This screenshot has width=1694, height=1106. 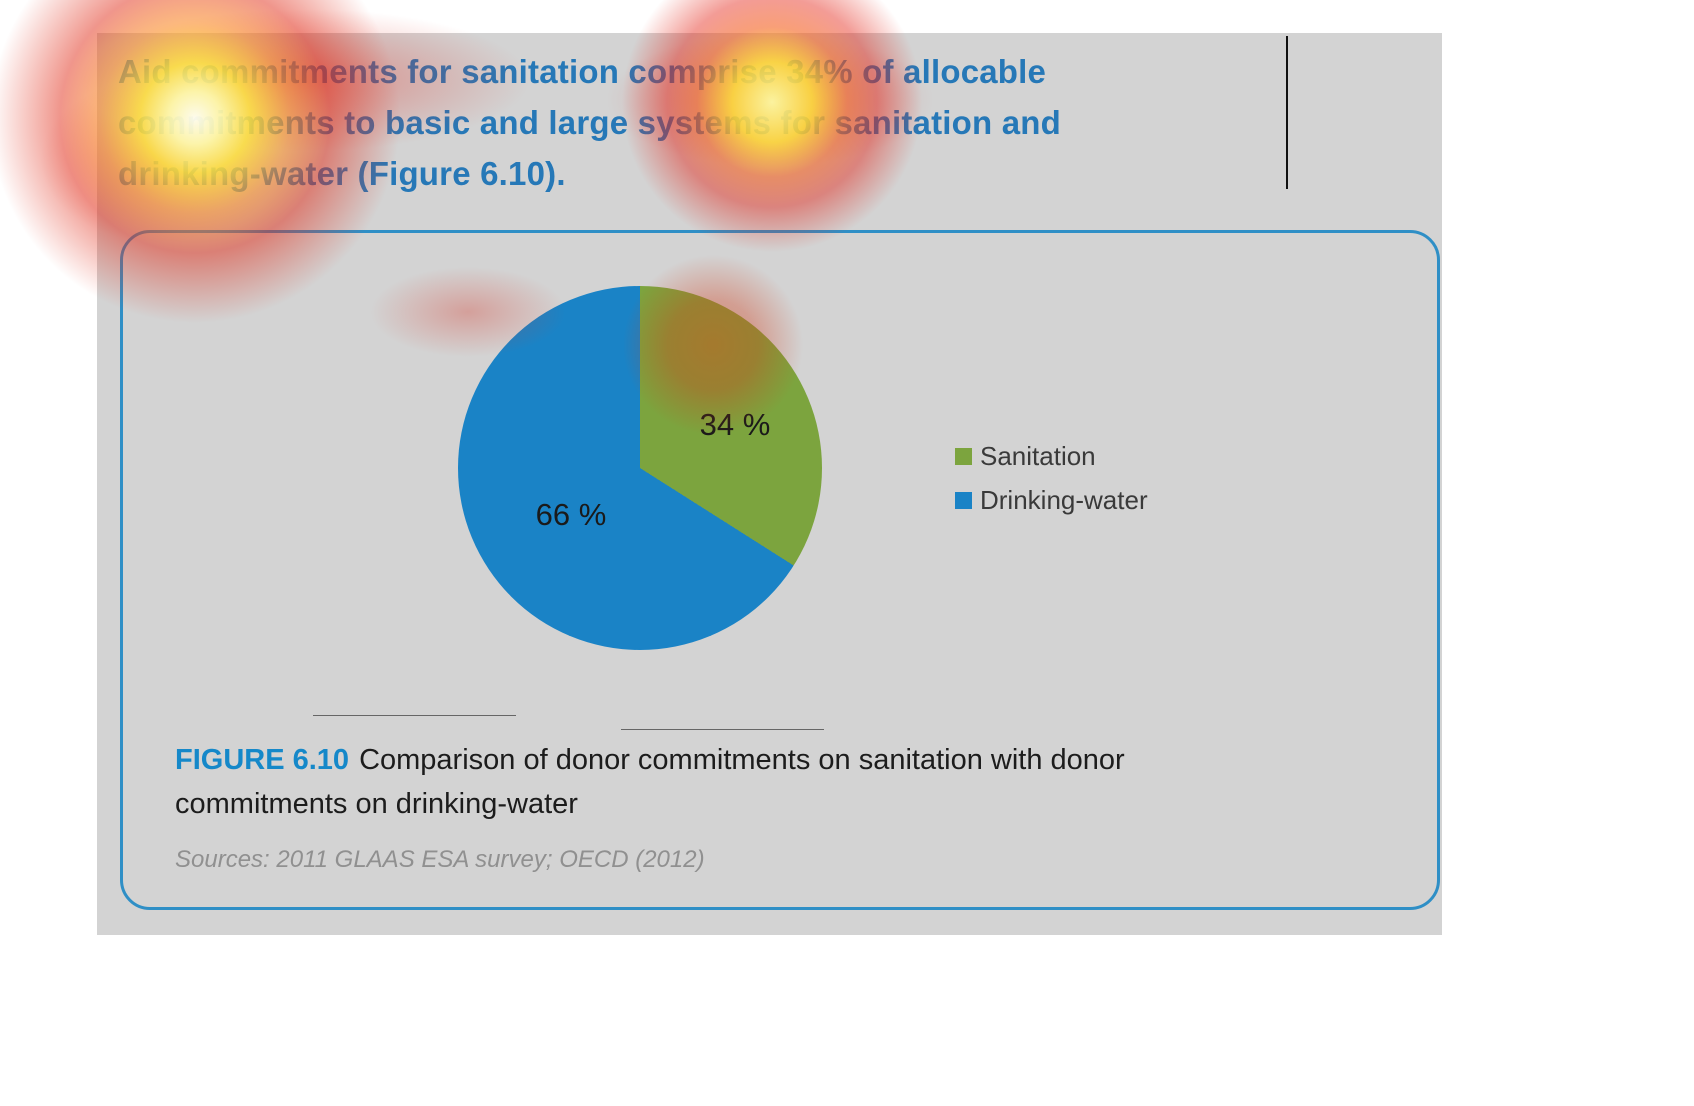 I want to click on heading-line-3: drinking-water (Figure 6.10)., so click(x=342, y=173).